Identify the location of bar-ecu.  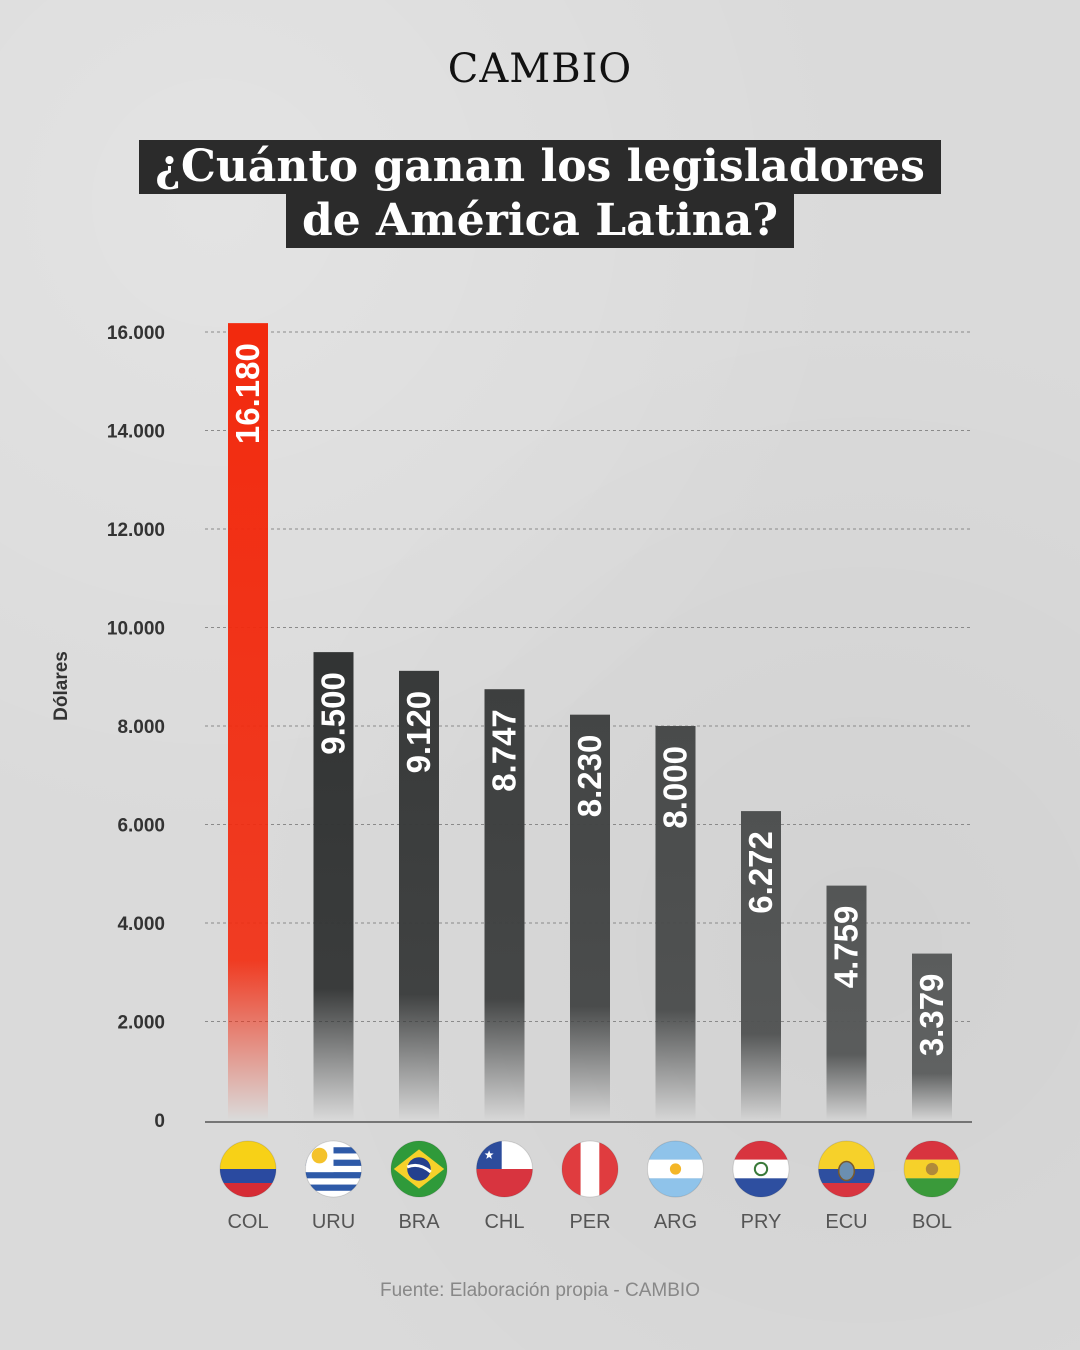
(846, 1002).